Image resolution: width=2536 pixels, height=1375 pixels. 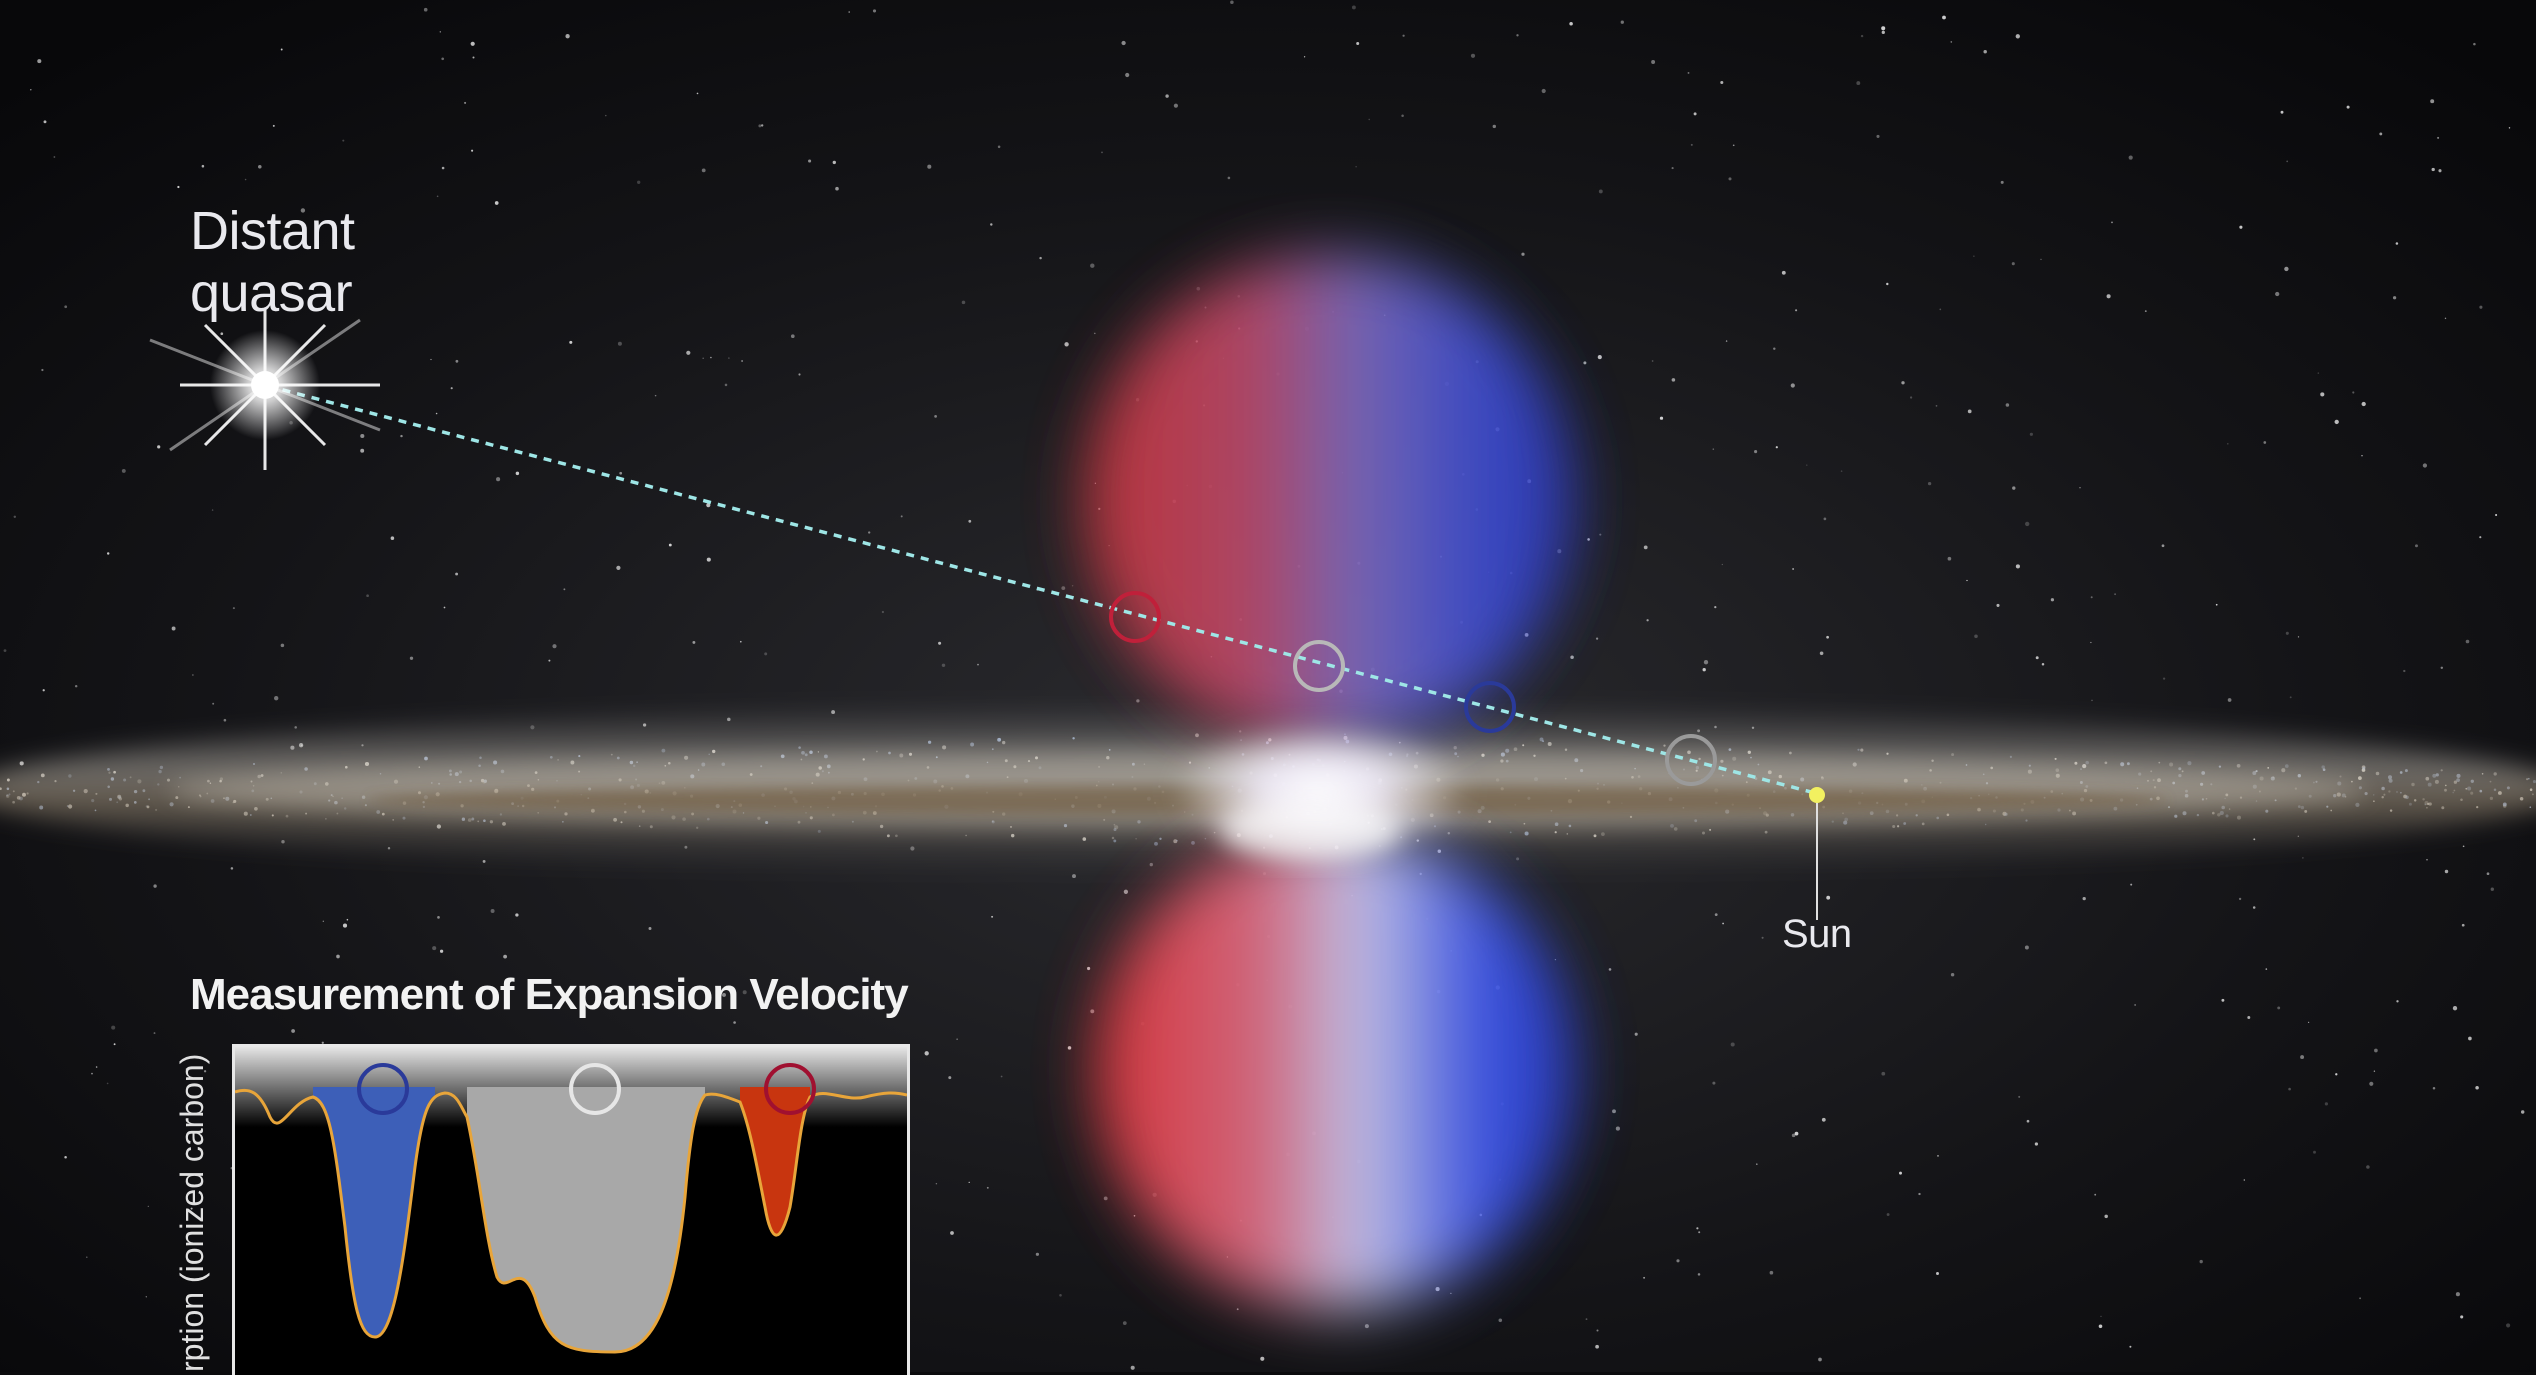 What do you see at coordinates (1330, 500) in the screenshot?
I see `fermi-bubble-north` at bounding box center [1330, 500].